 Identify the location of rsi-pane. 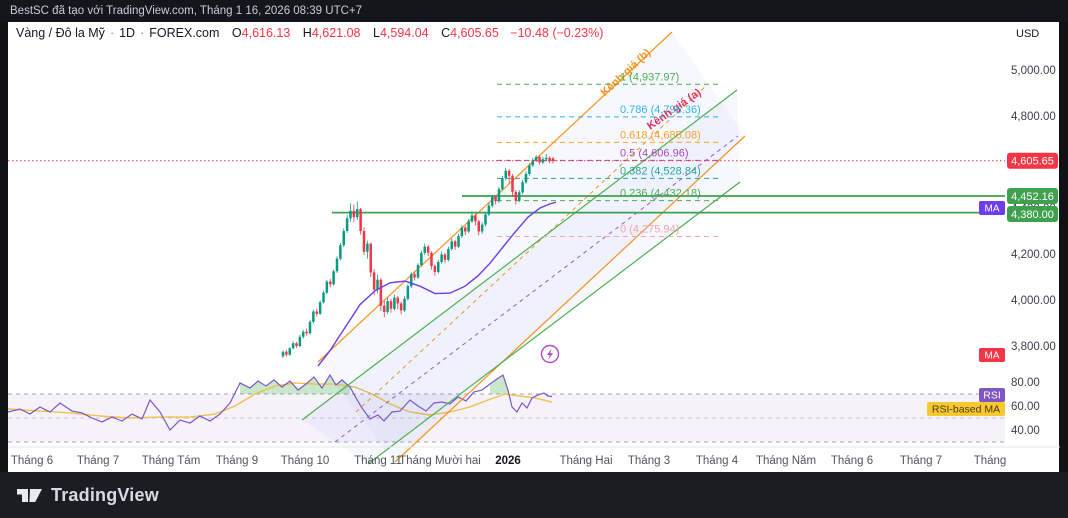
(506, 408).